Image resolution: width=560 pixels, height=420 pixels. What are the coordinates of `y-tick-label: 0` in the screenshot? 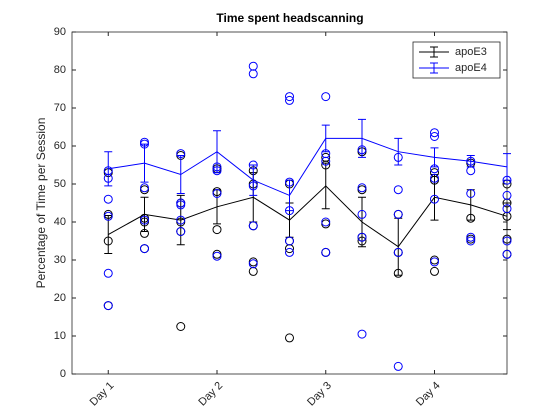 It's located at (63, 374).